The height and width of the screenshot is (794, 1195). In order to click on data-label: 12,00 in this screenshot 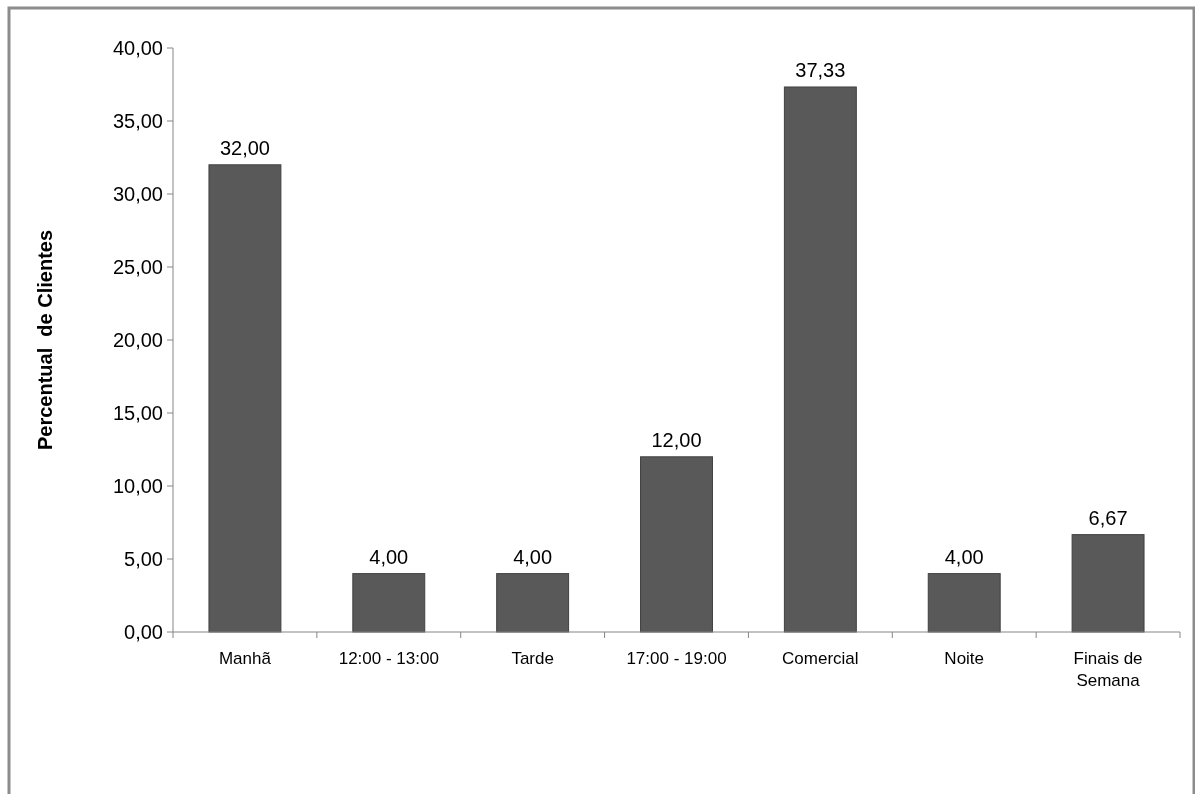, I will do `click(676, 439)`.